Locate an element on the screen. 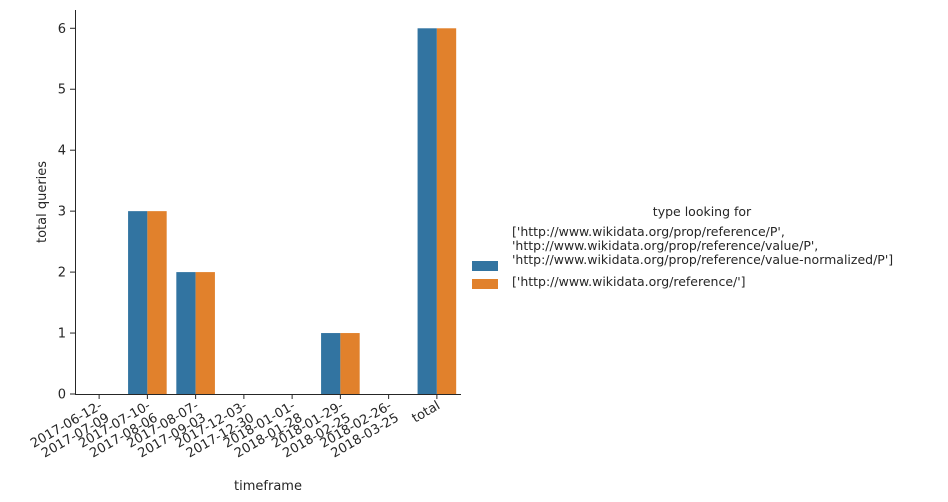 This screenshot has width=948, height=502. y-axis-label: total queries is located at coordinates (42, 202).